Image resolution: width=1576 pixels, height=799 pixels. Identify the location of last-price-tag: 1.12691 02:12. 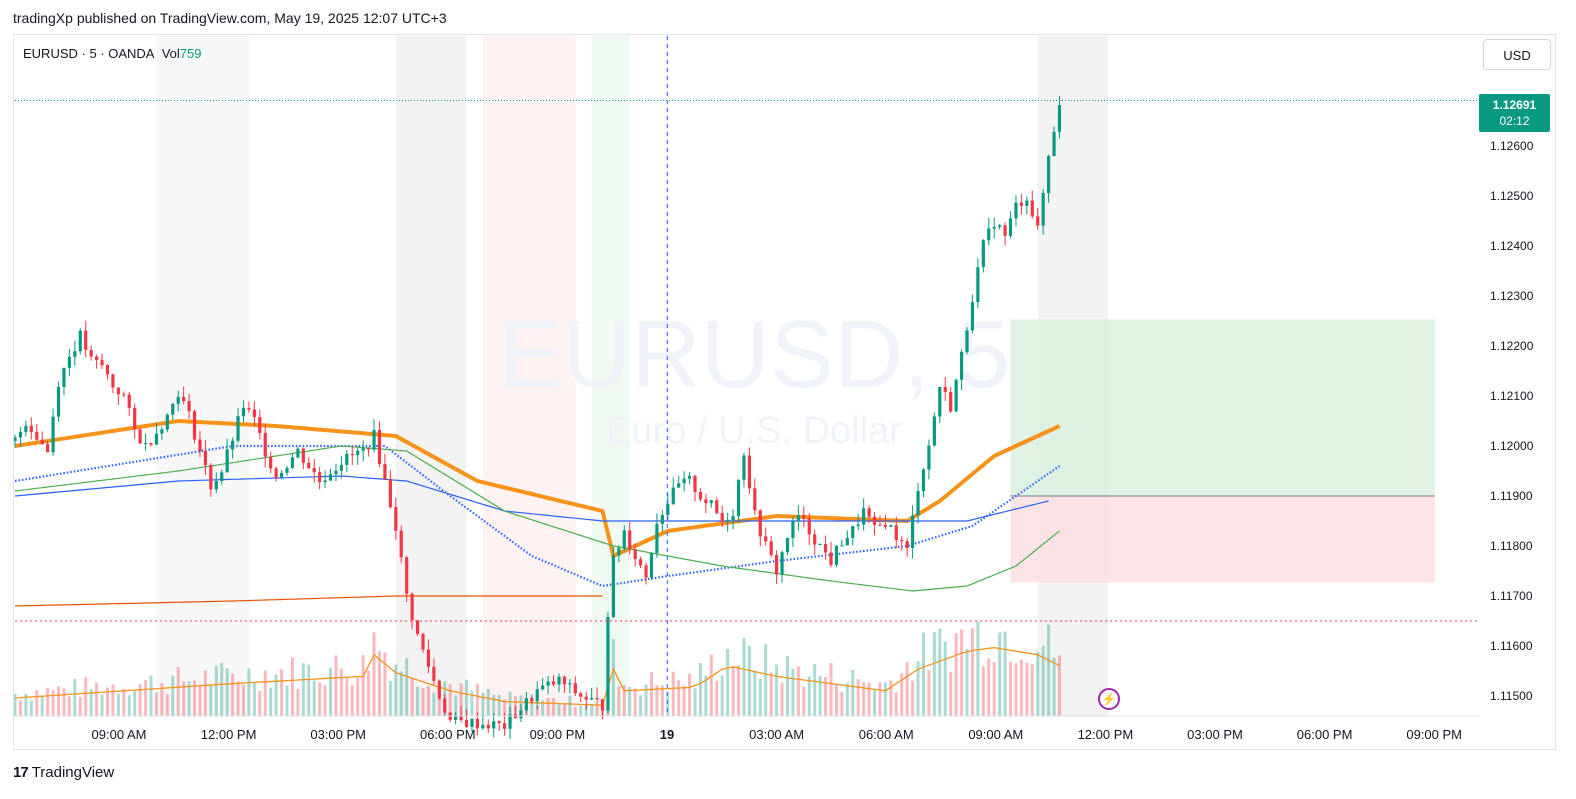
(1514, 113).